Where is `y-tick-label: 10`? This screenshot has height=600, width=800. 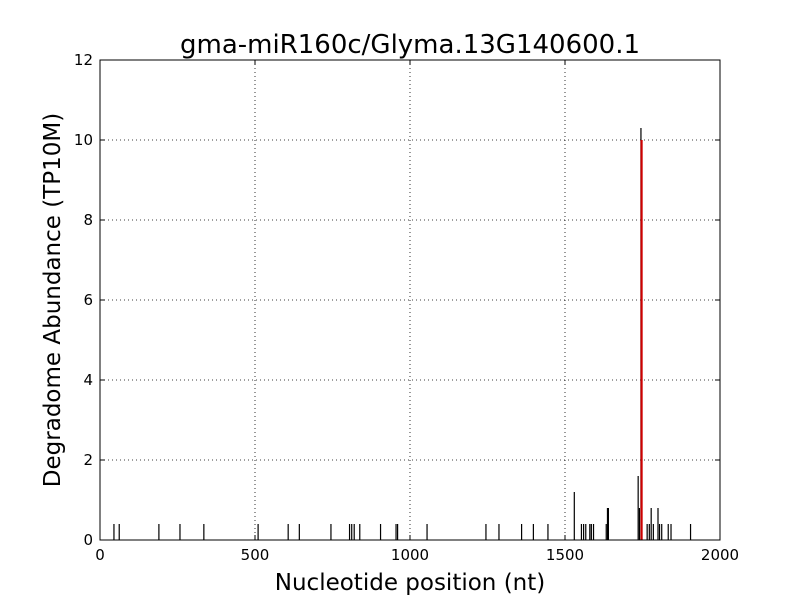
y-tick-label: 10 is located at coordinates (83, 140).